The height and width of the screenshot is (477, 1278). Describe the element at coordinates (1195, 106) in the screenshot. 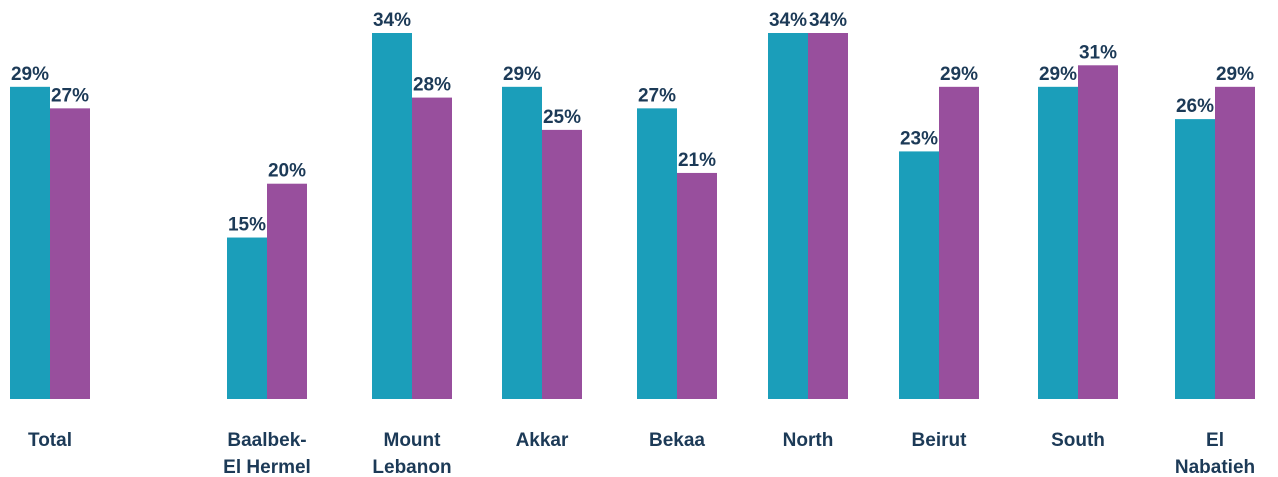

I see `value-label: 26%` at that location.